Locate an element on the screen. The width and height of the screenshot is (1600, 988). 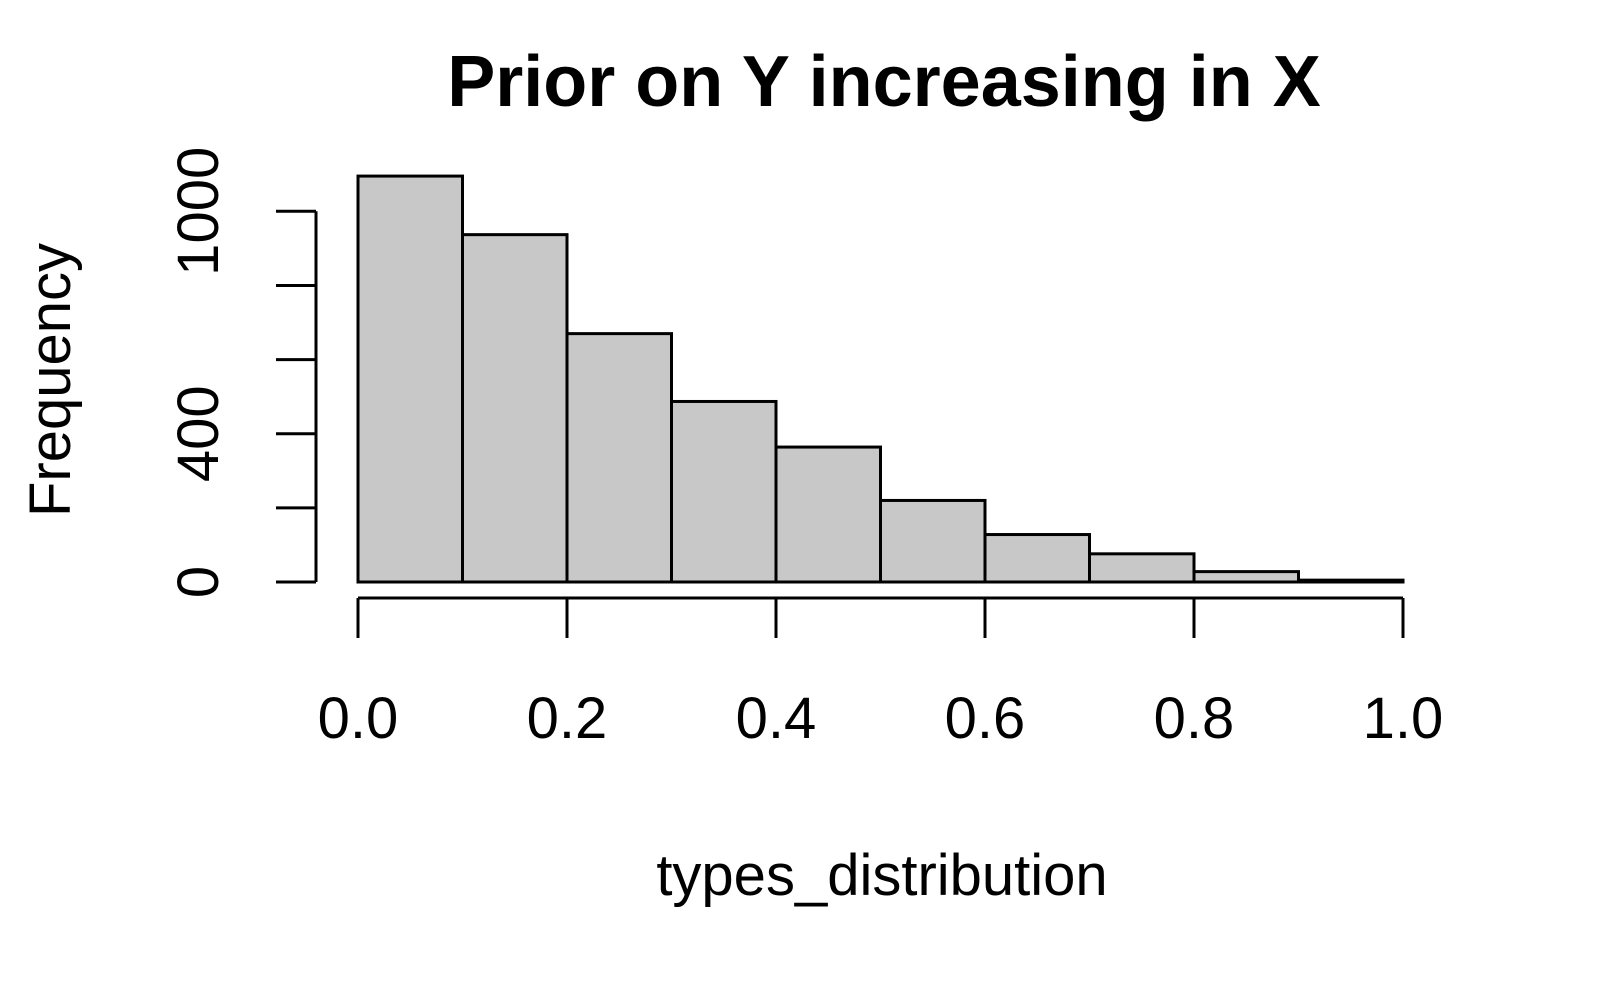
x-tick-label: 0.2 is located at coordinates (567, 718).